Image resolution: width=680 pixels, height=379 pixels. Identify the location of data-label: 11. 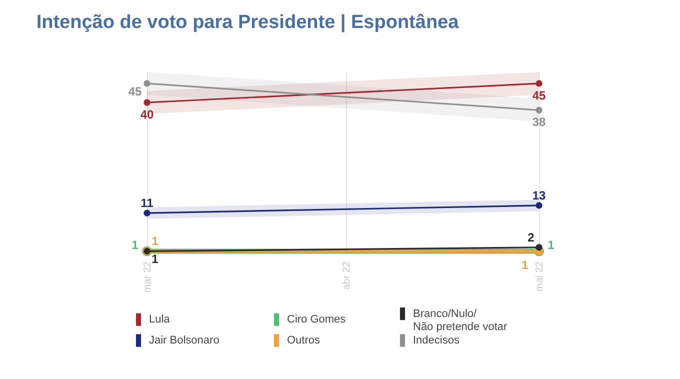
(147, 203).